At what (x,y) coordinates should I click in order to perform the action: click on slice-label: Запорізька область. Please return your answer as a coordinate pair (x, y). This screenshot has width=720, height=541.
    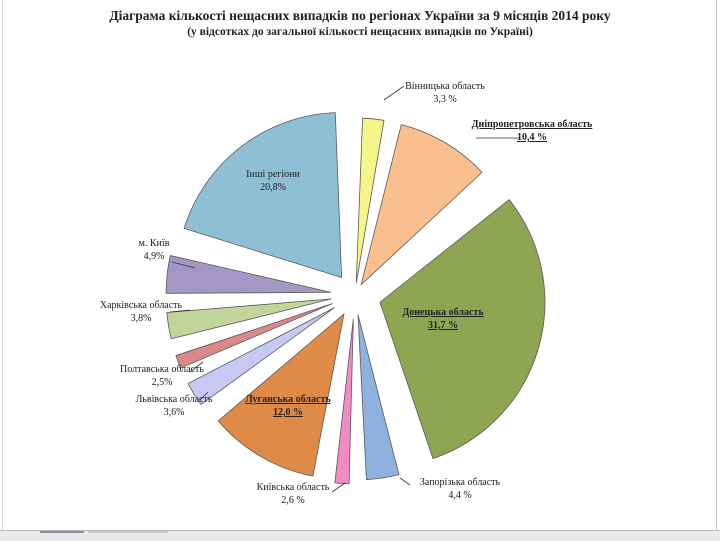
    Looking at the image, I should click on (460, 482).